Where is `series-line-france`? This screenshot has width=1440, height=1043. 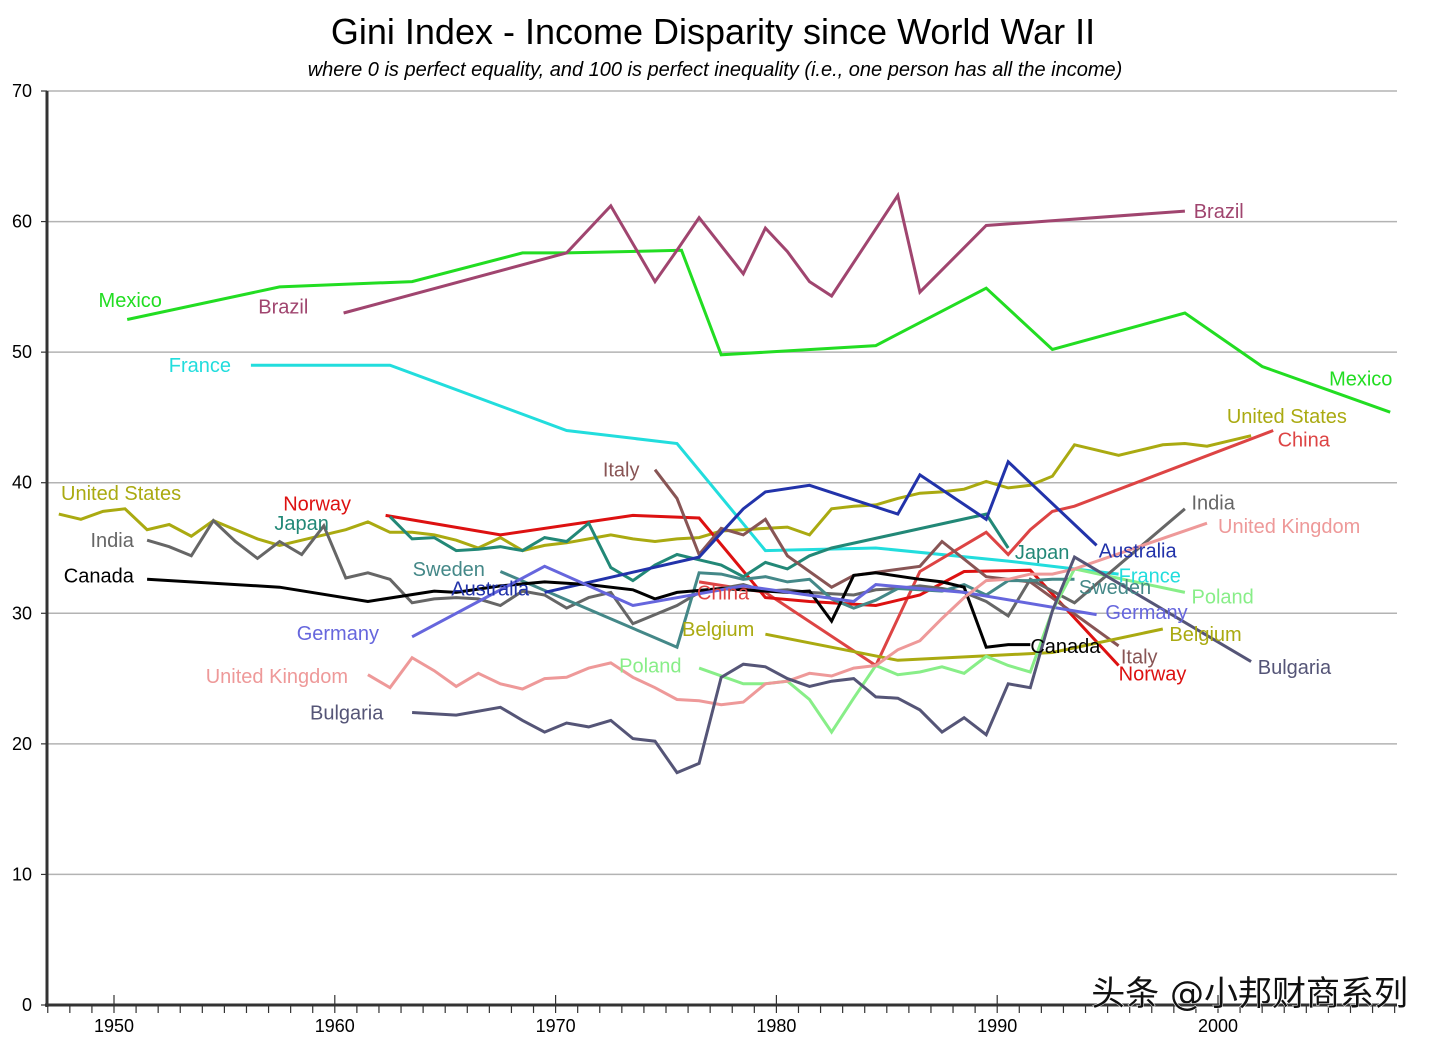 series-line-france is located at coordinates (684, 469).